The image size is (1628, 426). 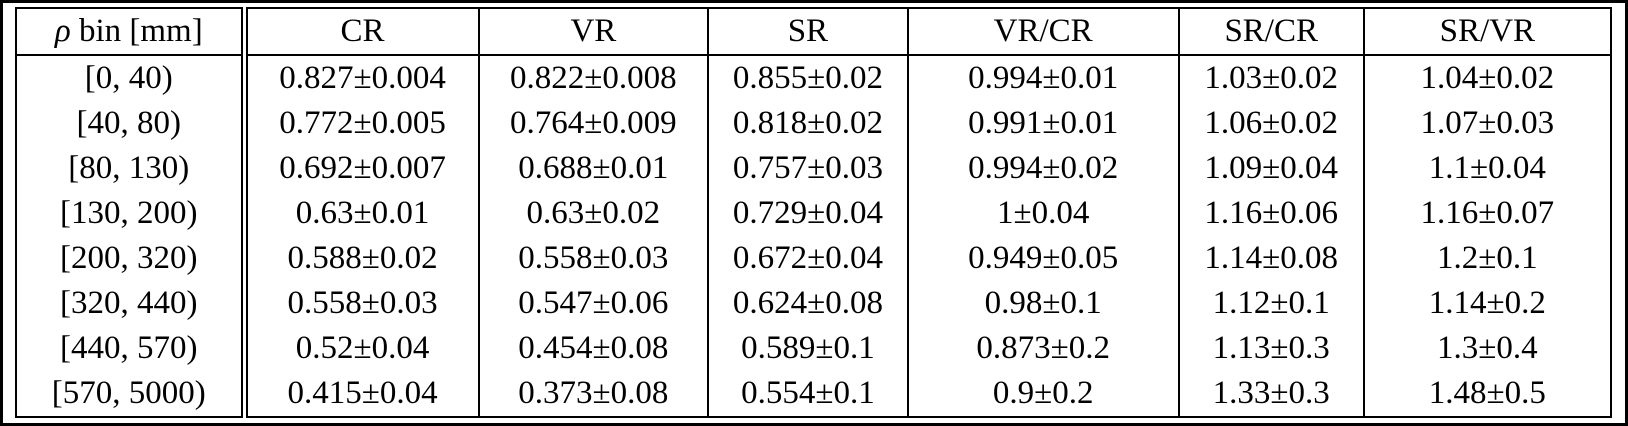 I want to click on cell-sr: 0.729±0.04, so click(x=807, y=213).